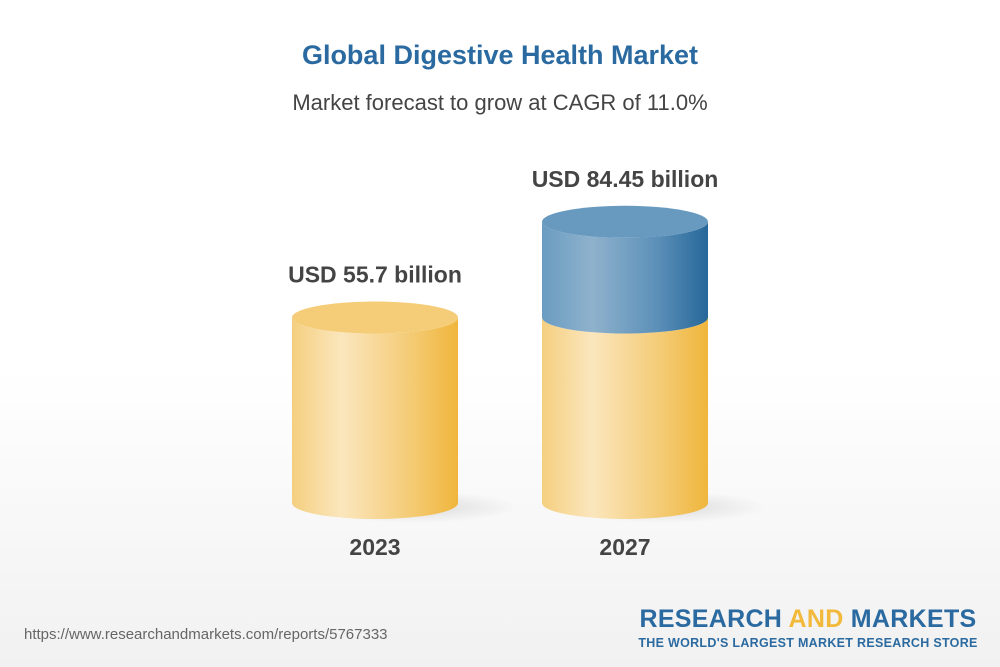 The height and width of the screenshot is (667, 1000). What do you see at coordinates (375, 275) in the screenshot?
I see `data-label: USD 55.7 billion` at bounding box center [375, 275].